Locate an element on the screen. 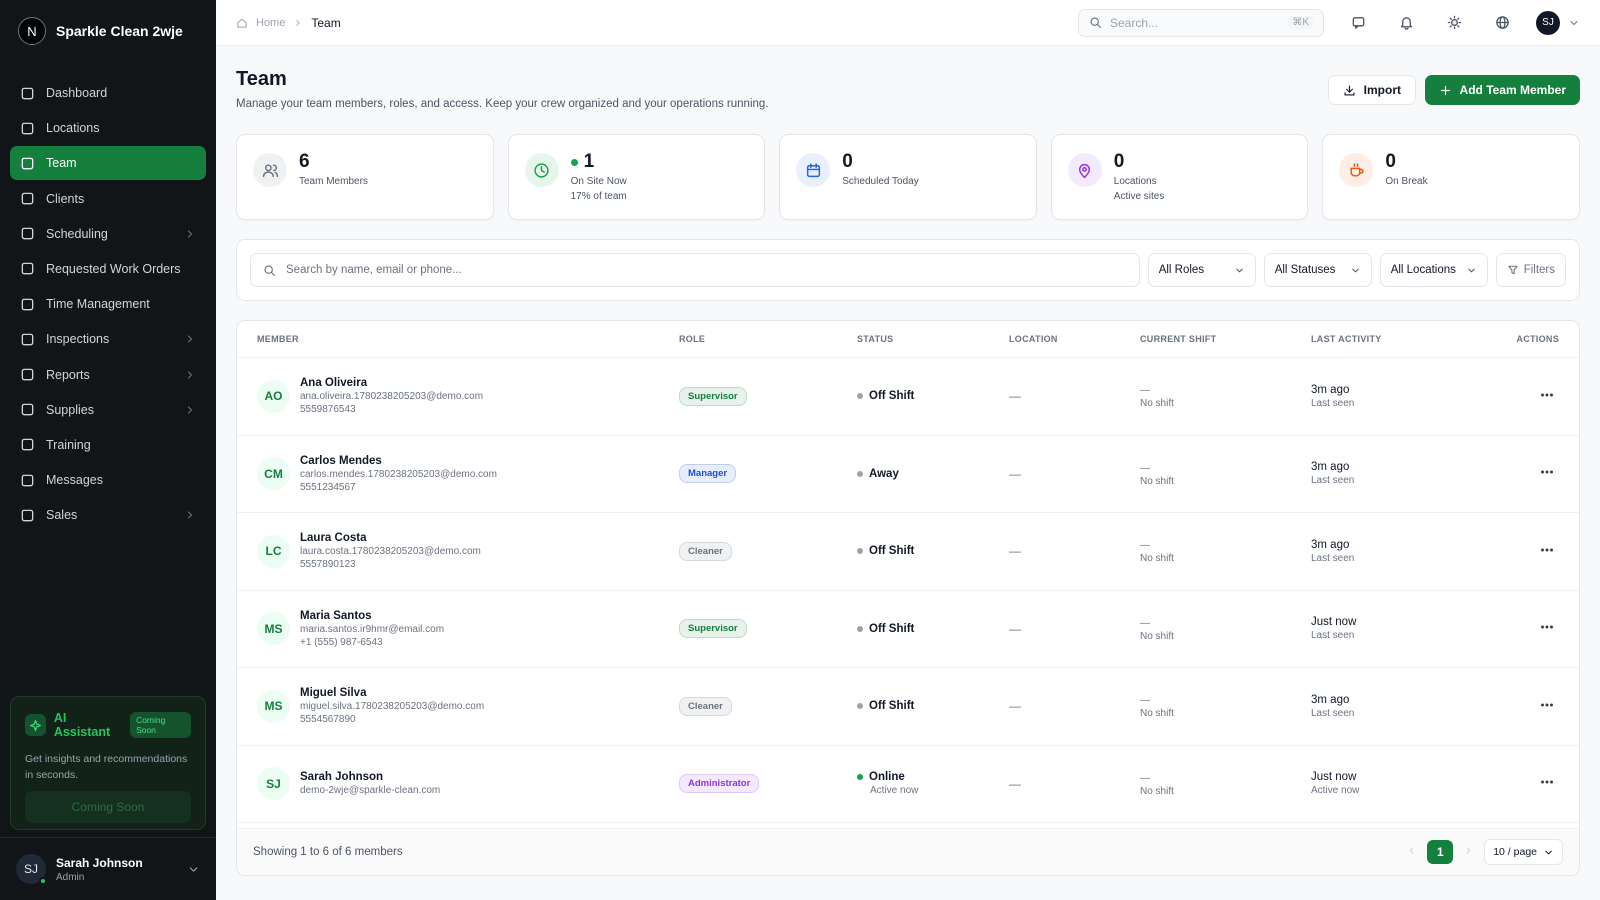  nav-item: Clients is located at coordinates (108, 199).